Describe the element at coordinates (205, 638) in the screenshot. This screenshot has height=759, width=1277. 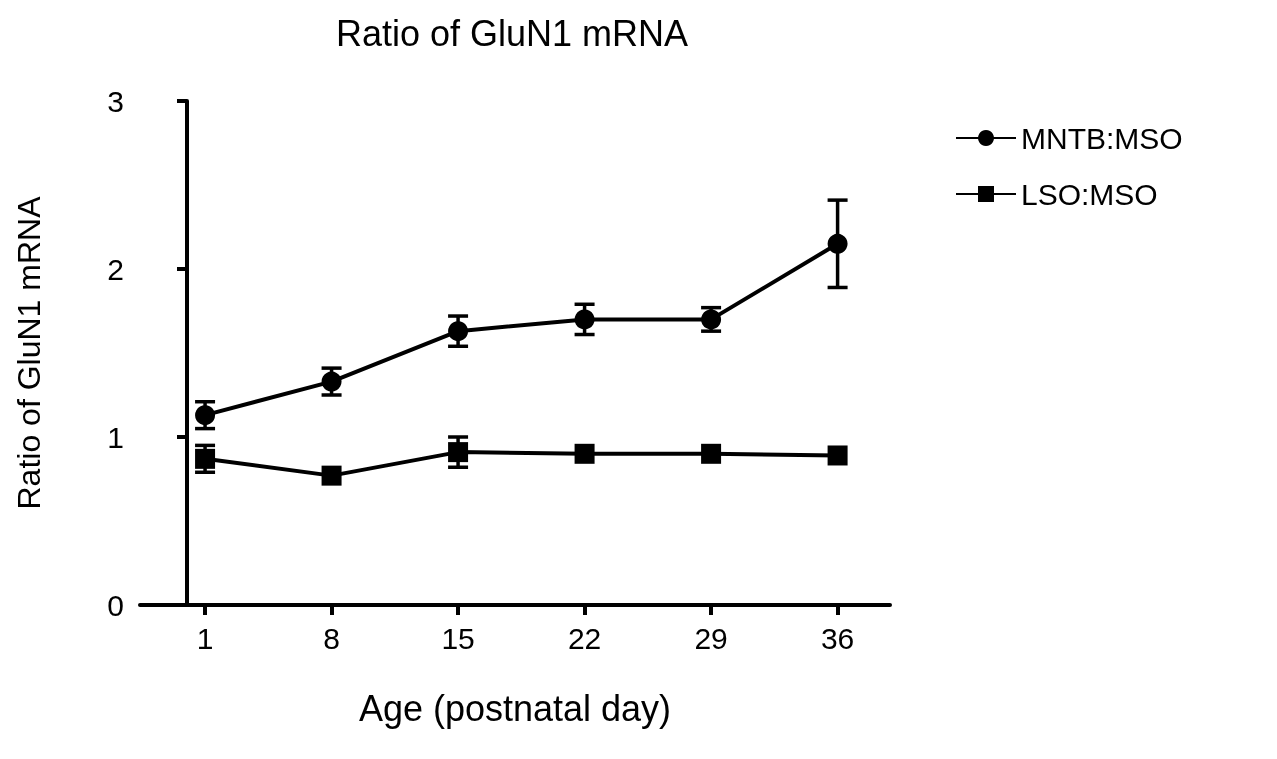
I see `x-tick-label: 1` at that location.